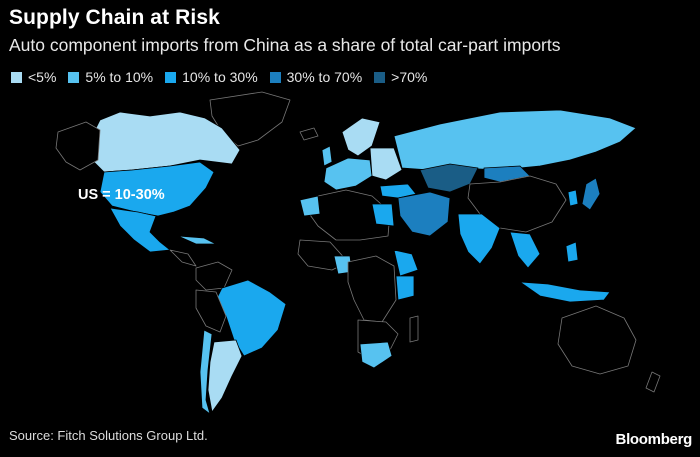 Image resolution: width=700 pixels, height=457 pixels. I want to click on region-new-zealand, so click(653, 382).